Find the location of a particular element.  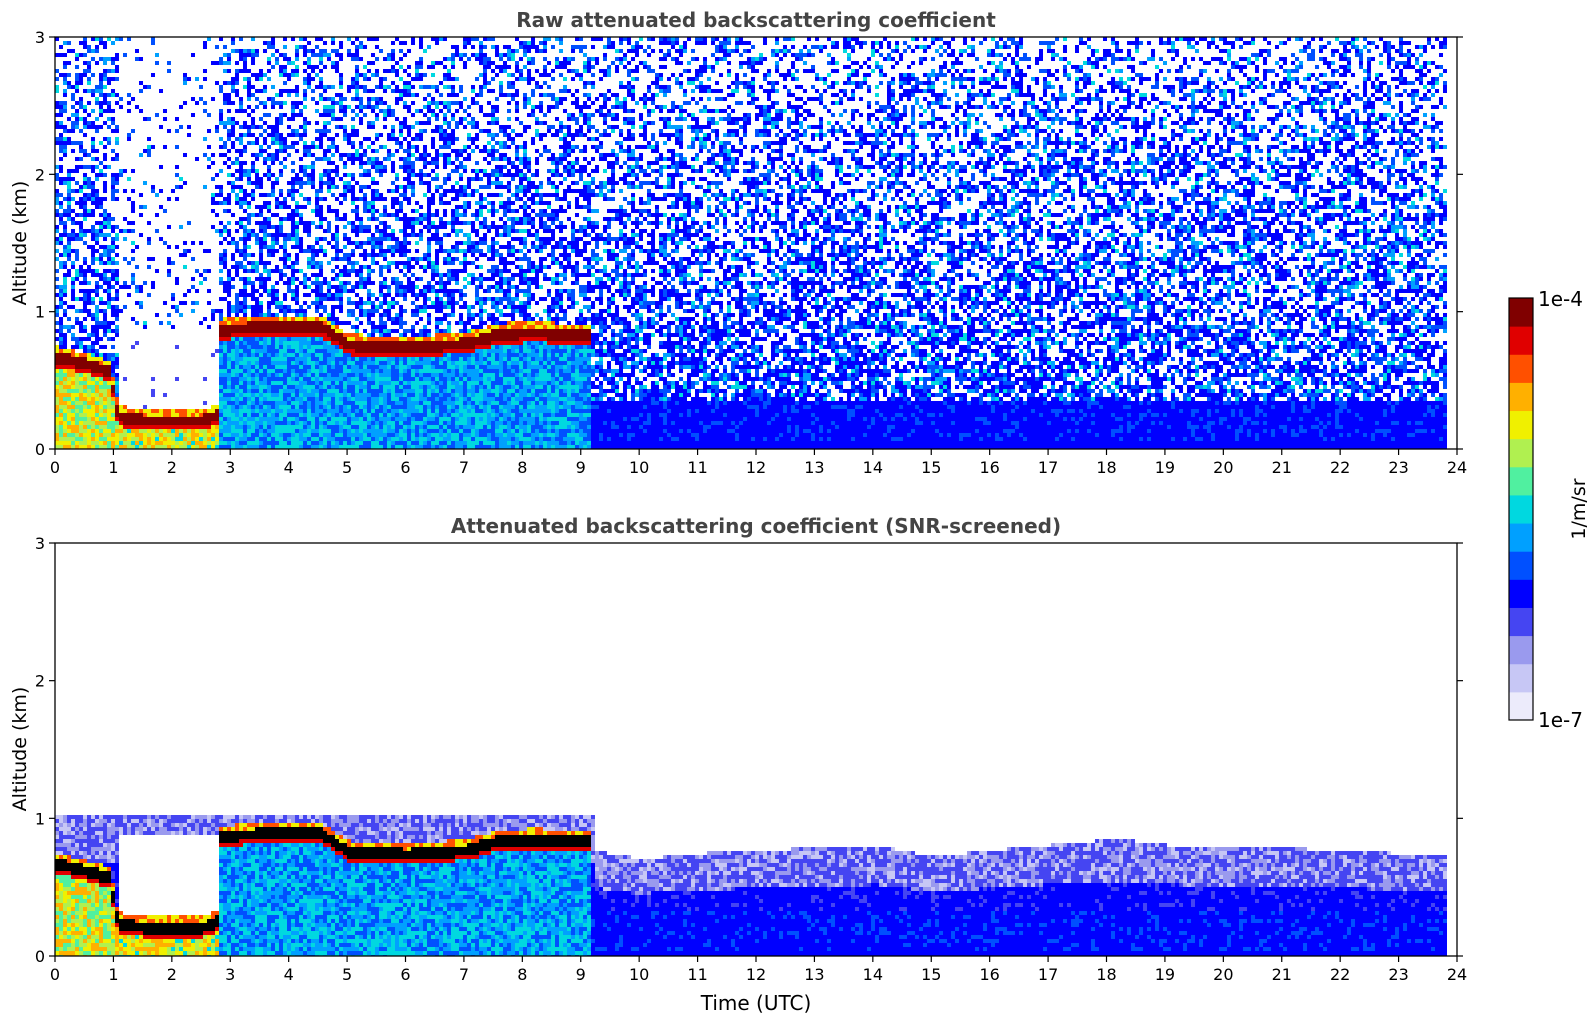

screened-x-tick-label: 2 is located at coordinates (172, 974).